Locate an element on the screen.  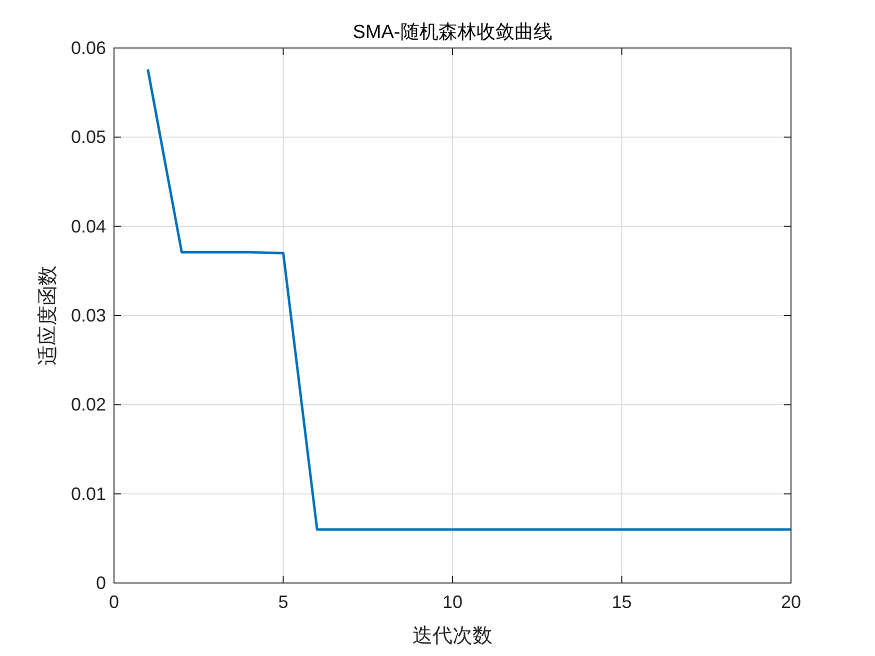
chart-title: SMA-随机森林收敛曲线 is located at coordinates (452, 32).